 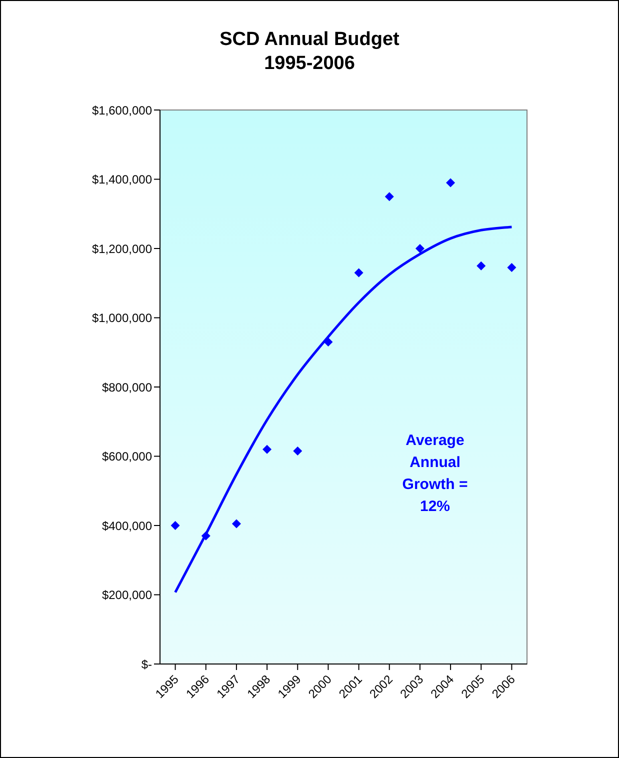 I want to click on y-tick-label: $1,600,000, so click(x=122, y=110).